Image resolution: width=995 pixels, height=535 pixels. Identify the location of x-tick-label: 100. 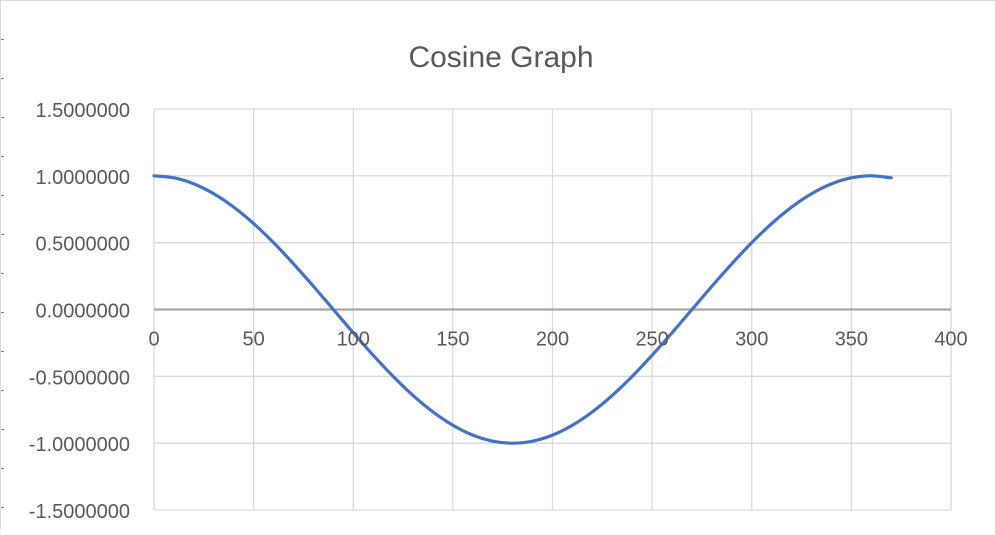
(353, 340).